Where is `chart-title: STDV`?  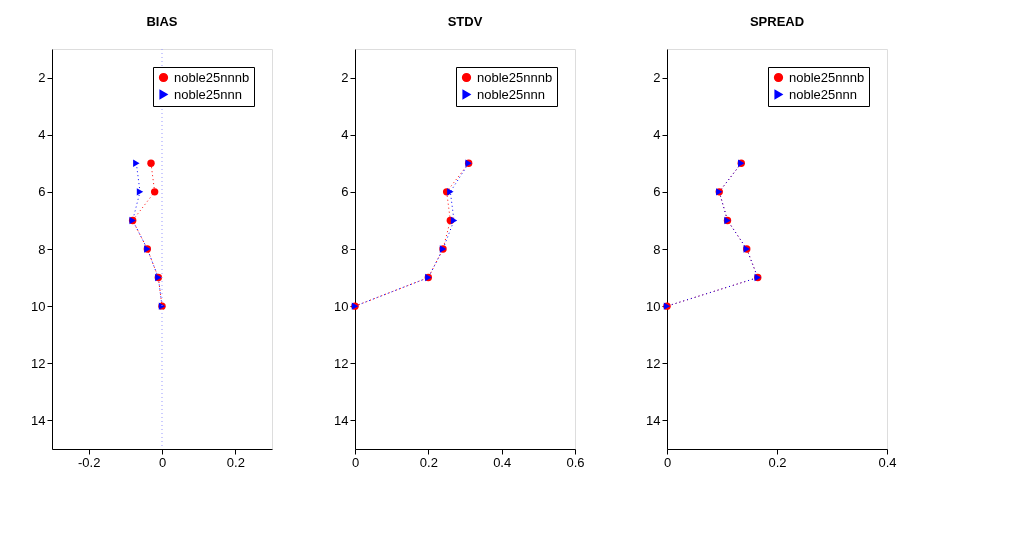
chart-title: STDV is located at coordinates (465, 21).